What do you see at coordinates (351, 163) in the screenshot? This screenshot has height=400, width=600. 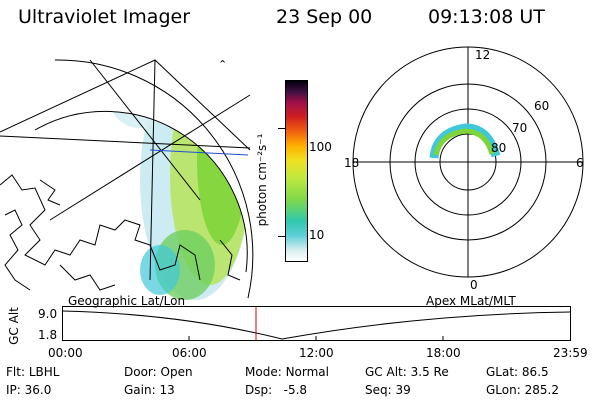 I see `mlt-label-18: 18` at bounding box center [351, 163].